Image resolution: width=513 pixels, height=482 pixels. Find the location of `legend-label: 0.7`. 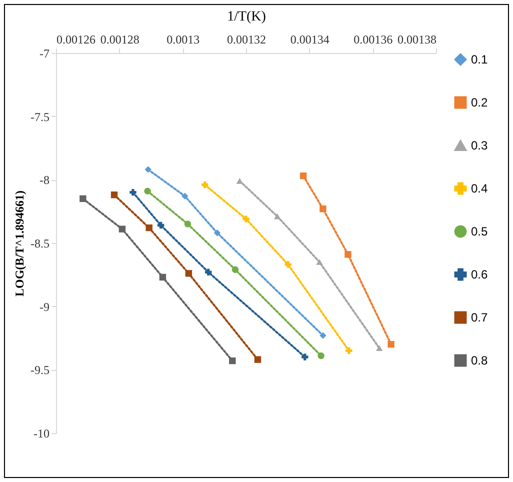

legend-label: 0.7 is located at coordinates (479, 317).